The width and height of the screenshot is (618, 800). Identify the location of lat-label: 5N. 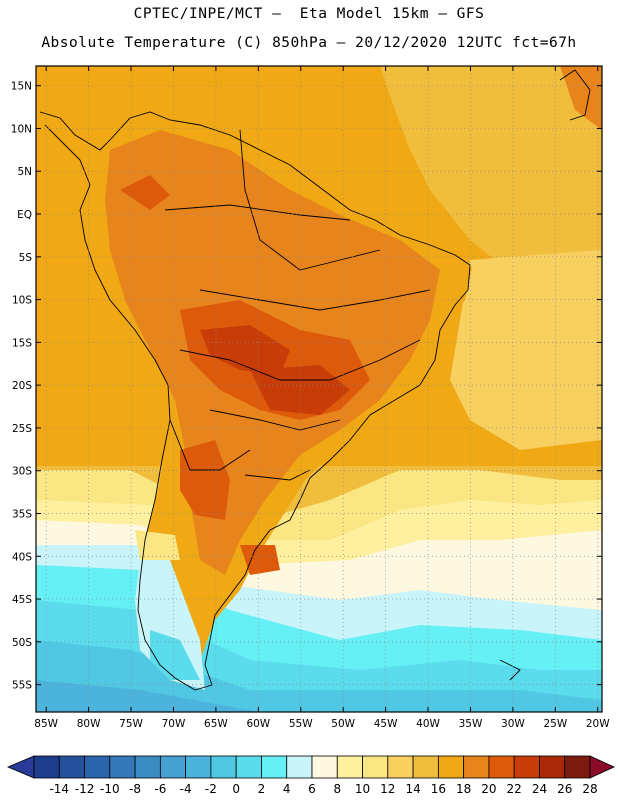
(24, 172).